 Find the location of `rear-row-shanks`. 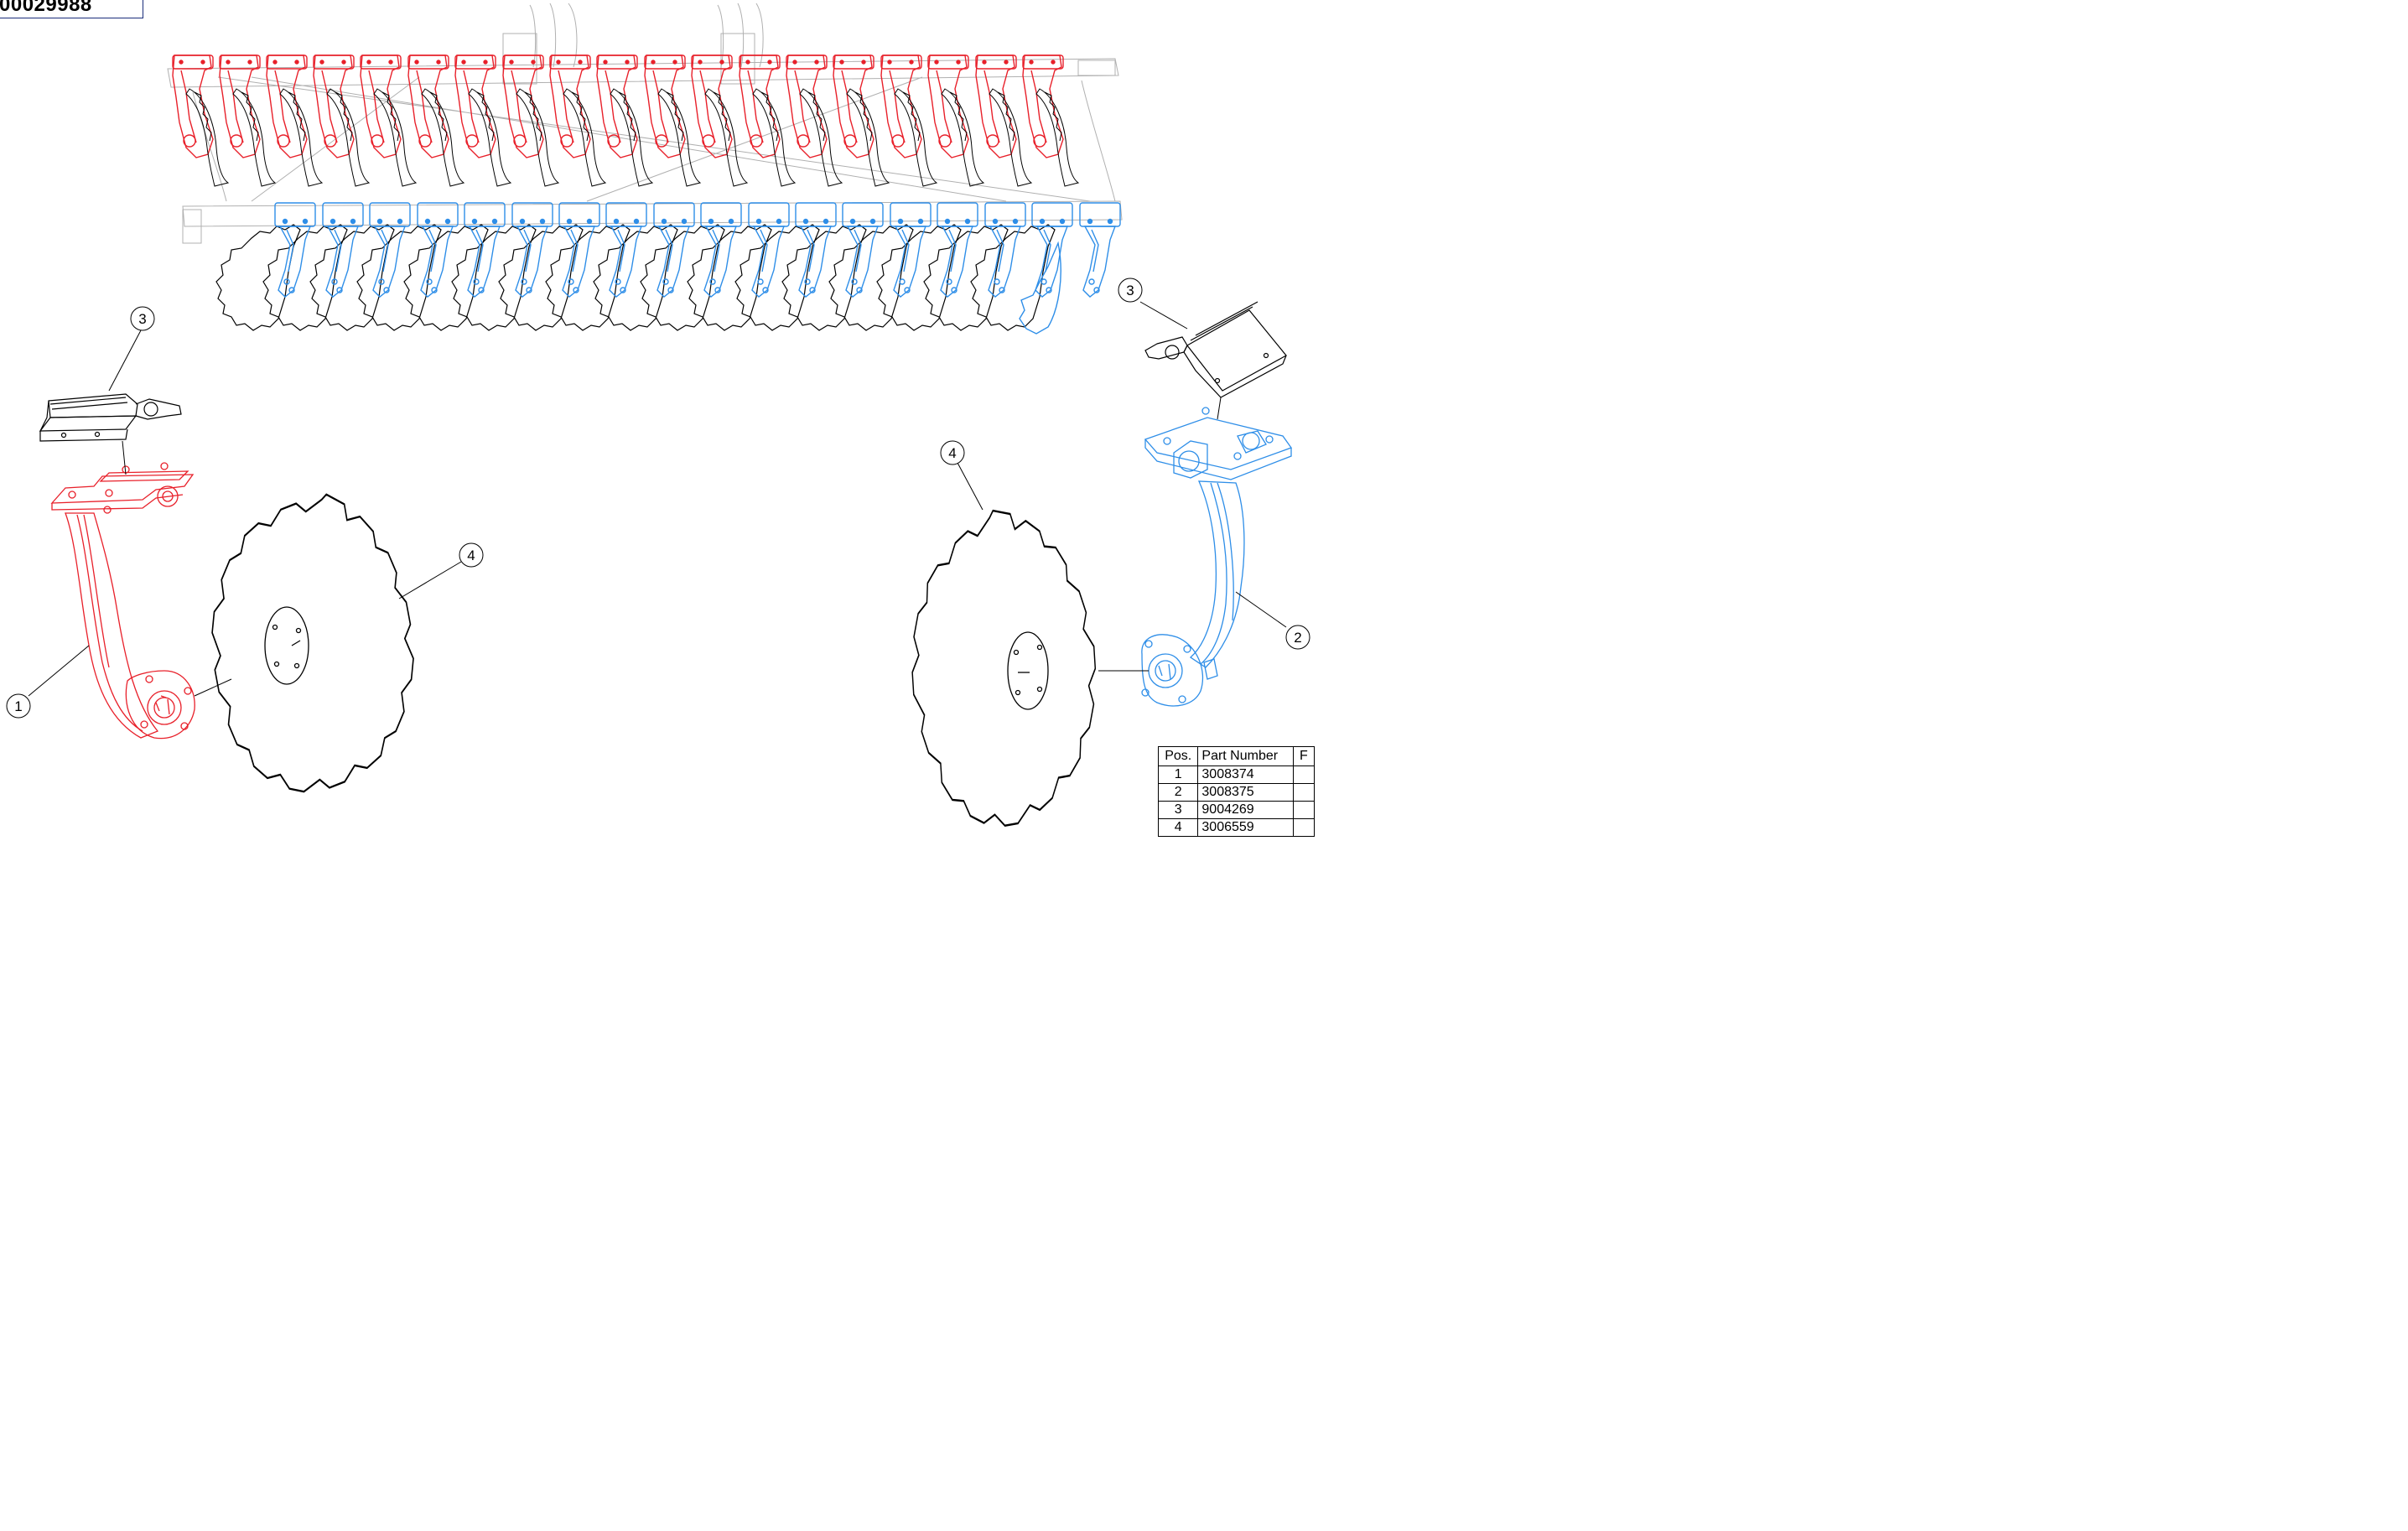

rear-row-shanks is located at coordinates (697, 250).